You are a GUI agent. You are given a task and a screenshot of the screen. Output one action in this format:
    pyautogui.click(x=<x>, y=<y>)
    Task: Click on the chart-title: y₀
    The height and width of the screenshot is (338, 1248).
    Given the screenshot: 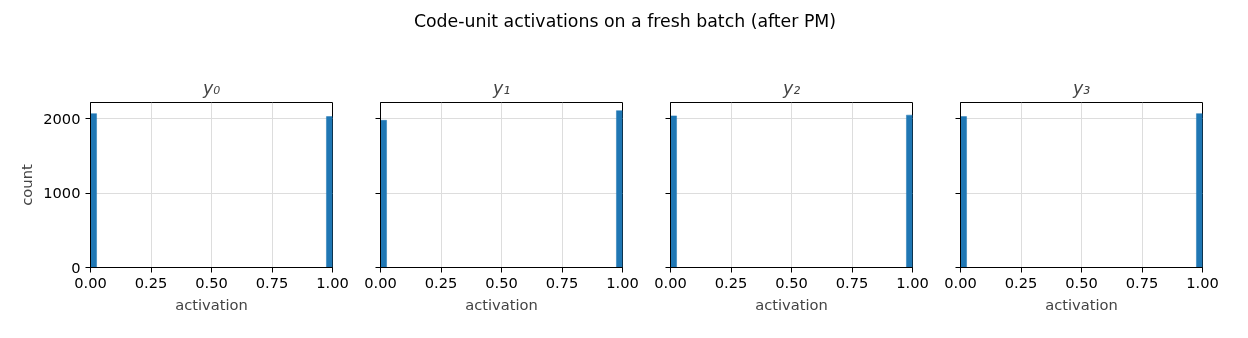 What is the action you would take?
    pyautogui.click(x=211, y=87)
    